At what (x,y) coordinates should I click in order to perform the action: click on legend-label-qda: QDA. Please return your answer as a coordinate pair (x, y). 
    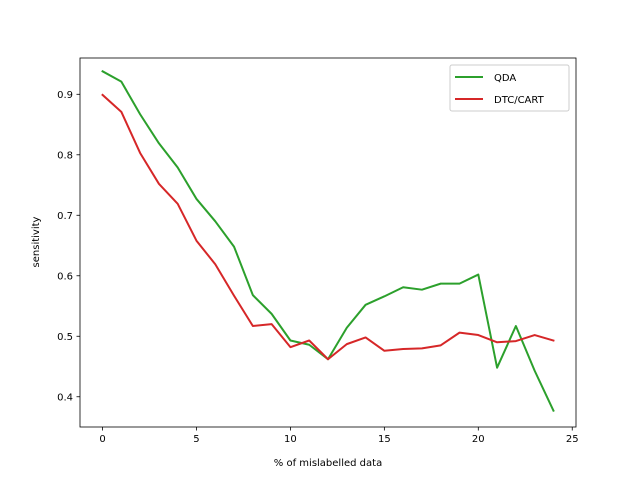
    Looking at the image, I should click on (505, 78).